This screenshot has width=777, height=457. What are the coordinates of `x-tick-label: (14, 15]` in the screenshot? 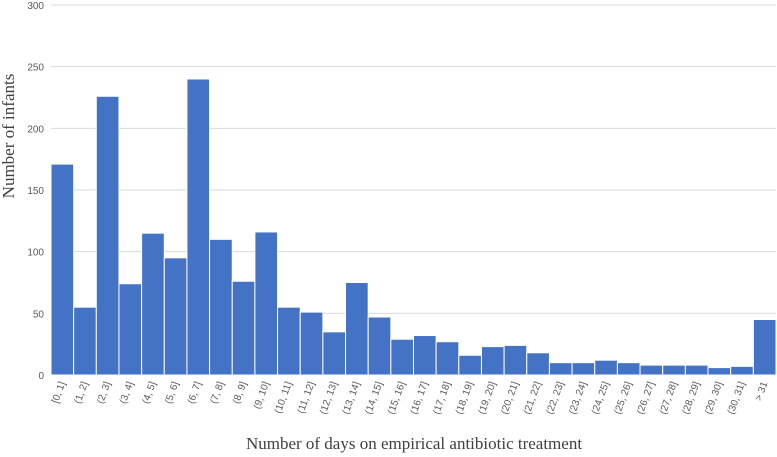 It's located at (374, 398).